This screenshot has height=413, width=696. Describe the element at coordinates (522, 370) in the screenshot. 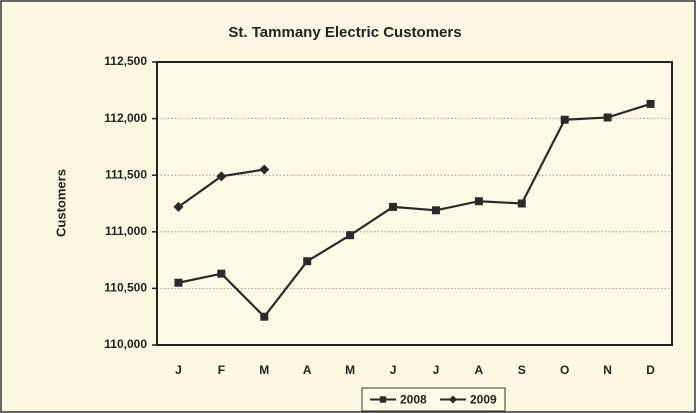

I see `x-tick-label: S` at that location.